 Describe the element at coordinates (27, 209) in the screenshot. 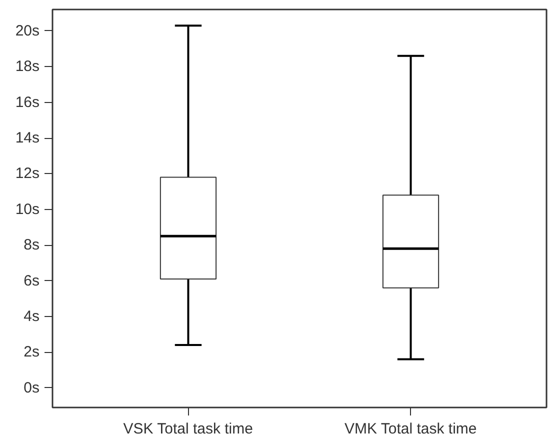

I see `y-tick-label: 10s` at that location.